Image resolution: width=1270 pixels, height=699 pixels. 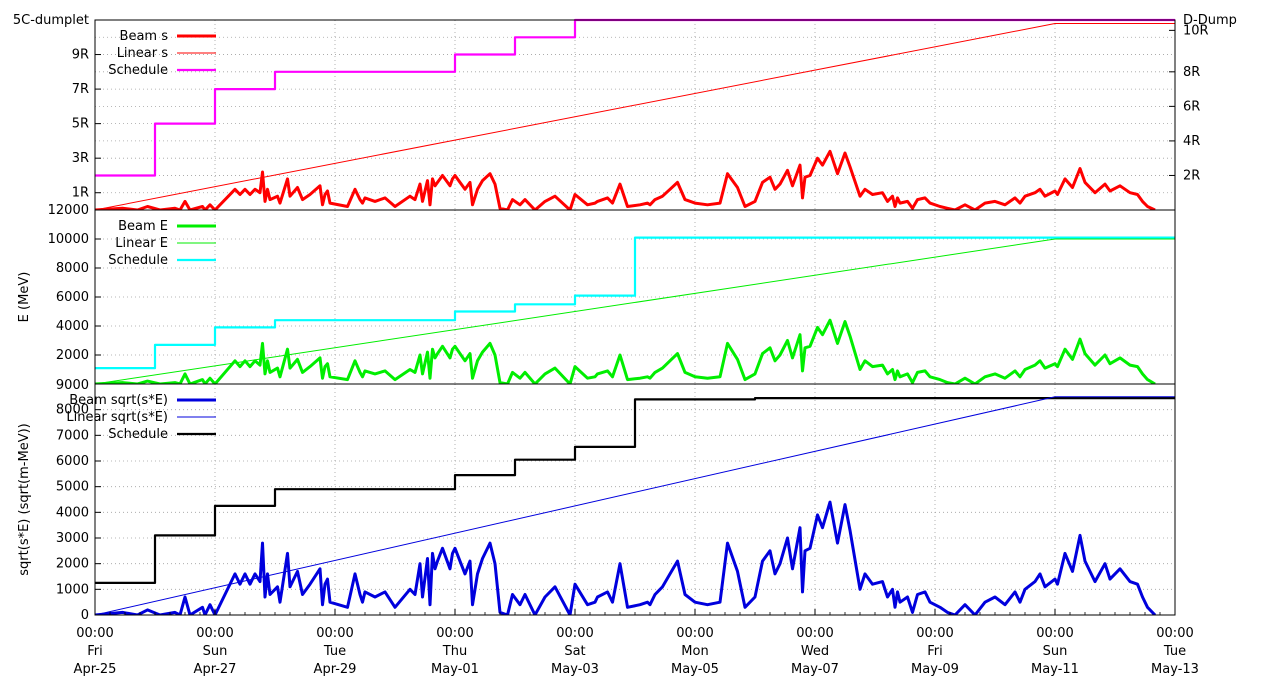 What do you see at coordinates (118, 400) in the screenshot?
I see `legend-label: Beam sqrt(s*E)` at bounding box center [118, 400].